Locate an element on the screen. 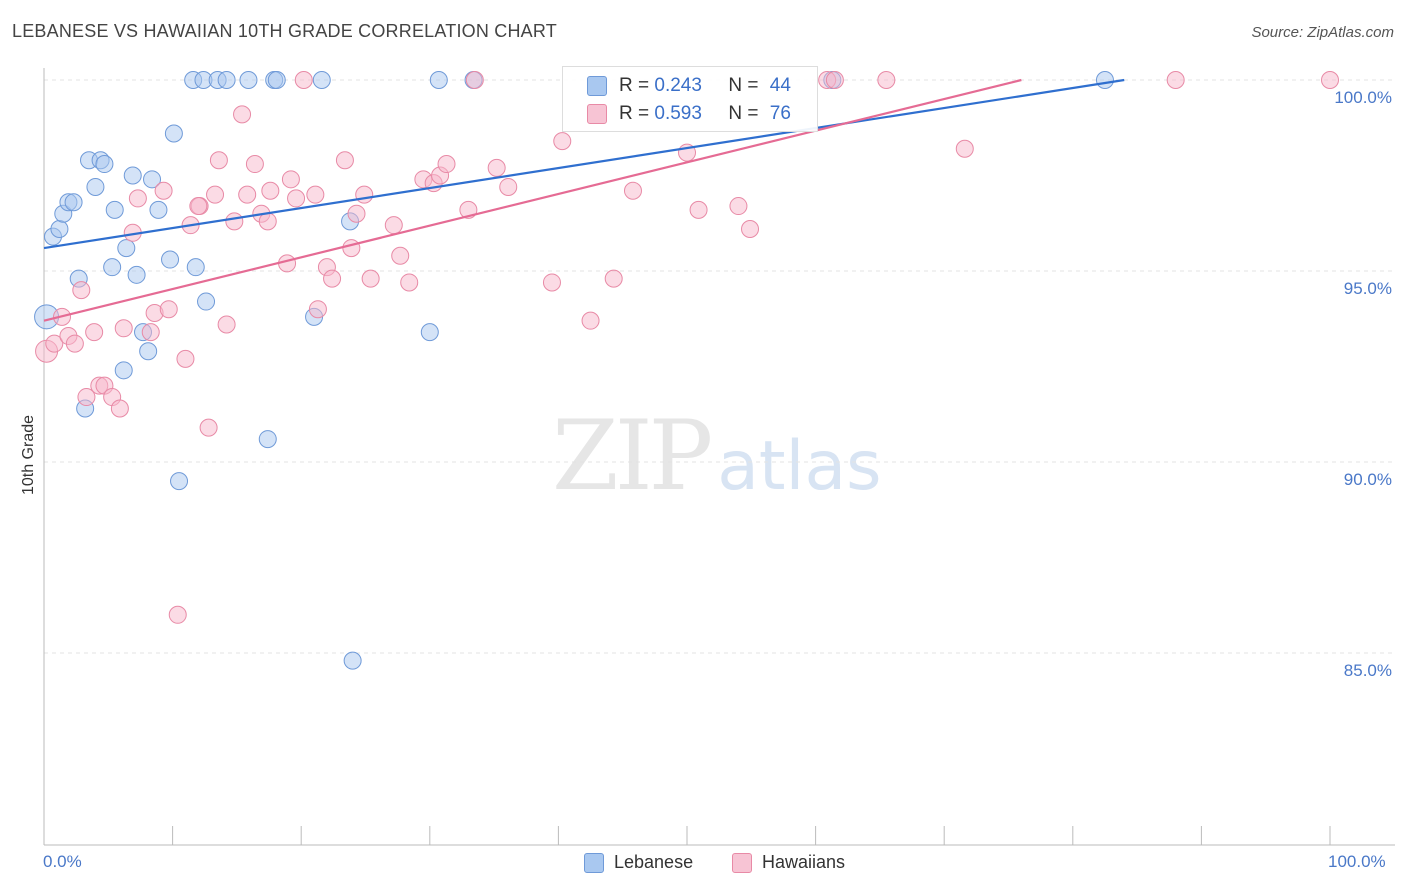 The width and height of the screenshot is (1406, 892). r-value-hawaiians: 0.593 is located at coordinates (678, 113).